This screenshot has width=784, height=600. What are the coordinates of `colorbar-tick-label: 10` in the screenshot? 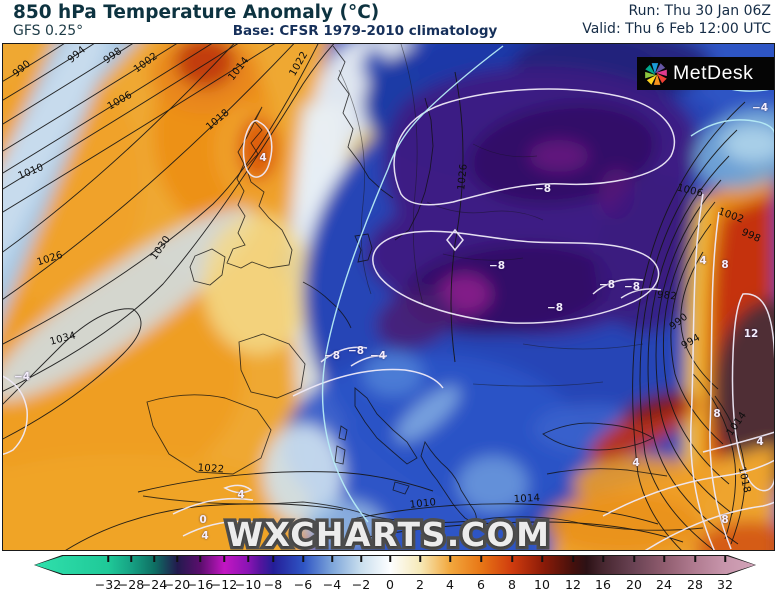 It's located at (542, 584).